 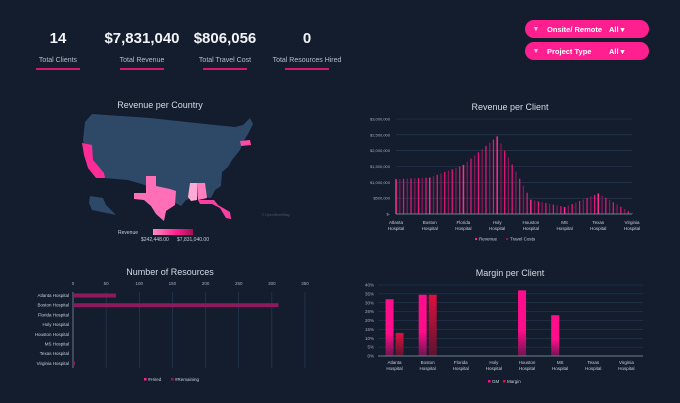 What do you see at coordinates (173, 232) in the screenshot?
I see `map-legend-gradient` at bounding box center [173, 232].